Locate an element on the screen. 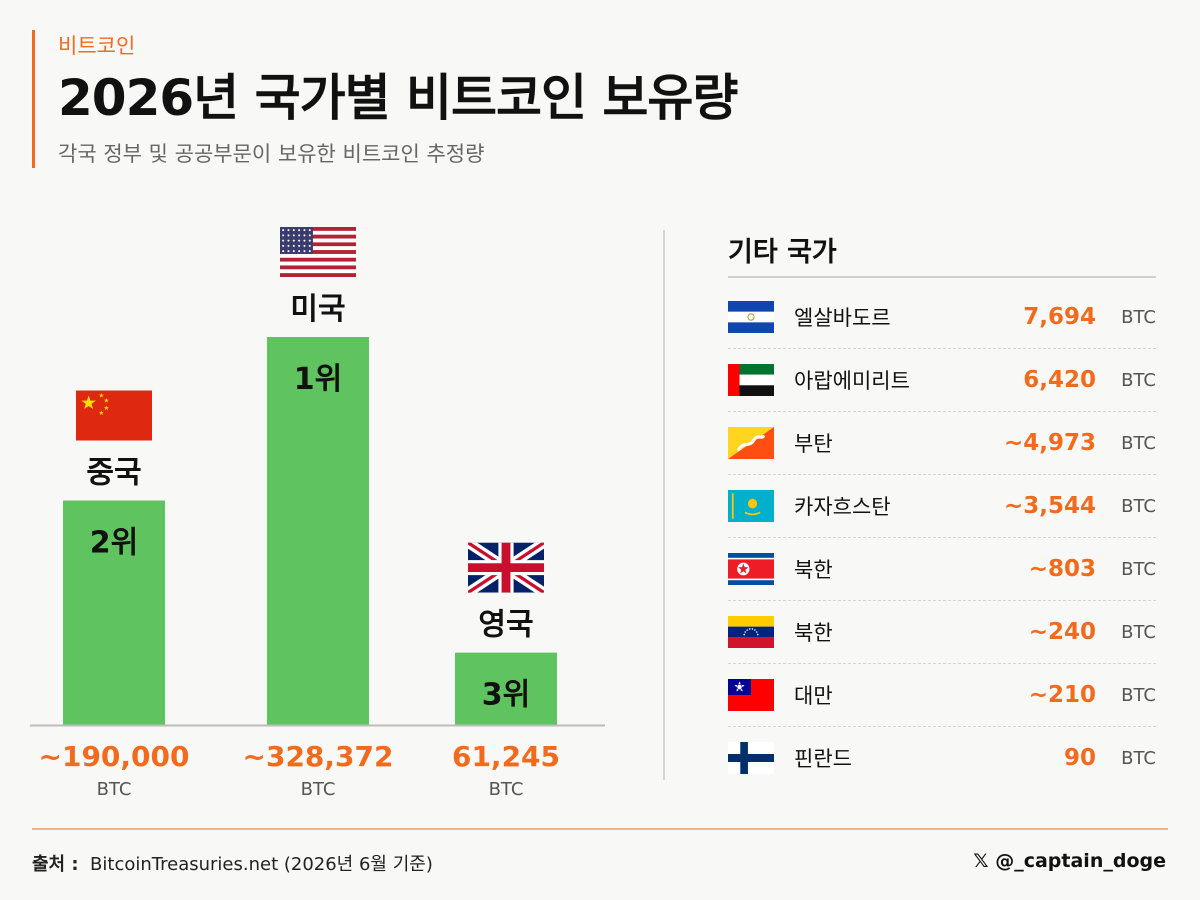 This screenshot has width=1200, height=900. finland-flag is located at coordinates (751, 758).